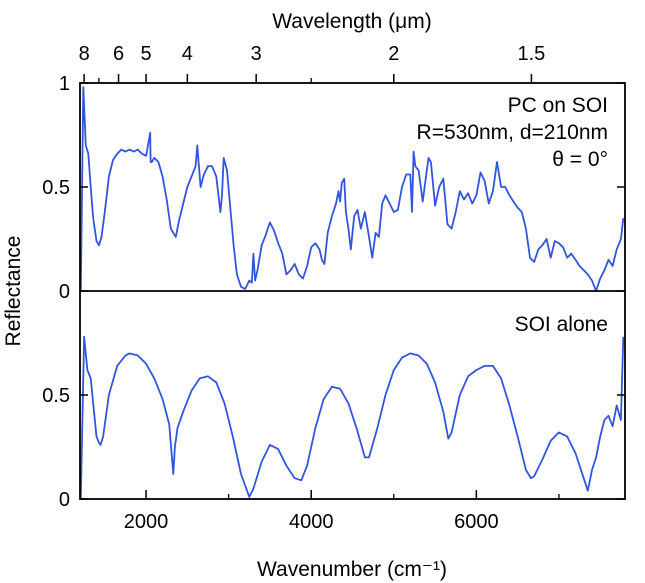  Describe the element at coordinates (352, 569) in the screenshot. I see `bottom-axis-title: Wavenumber (cm⁻¹)` at that location.